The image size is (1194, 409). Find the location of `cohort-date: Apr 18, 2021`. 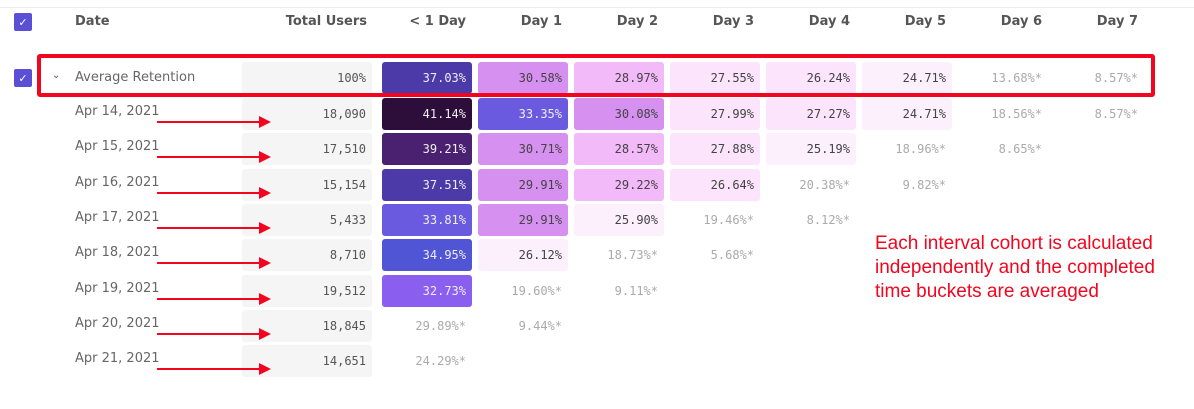

cohort-date: Apr 18, 2021 is located at coordinates (117, 253).